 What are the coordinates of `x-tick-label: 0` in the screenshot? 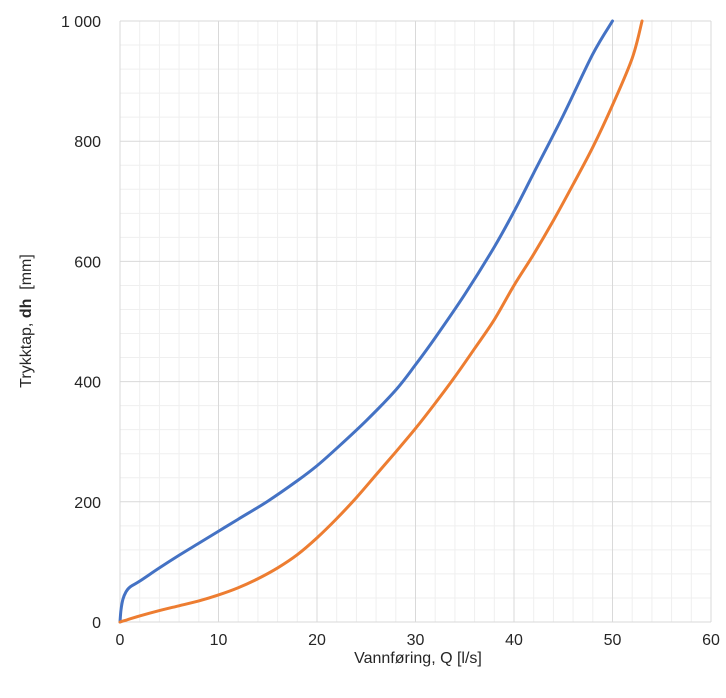 It's located at (120, 640).